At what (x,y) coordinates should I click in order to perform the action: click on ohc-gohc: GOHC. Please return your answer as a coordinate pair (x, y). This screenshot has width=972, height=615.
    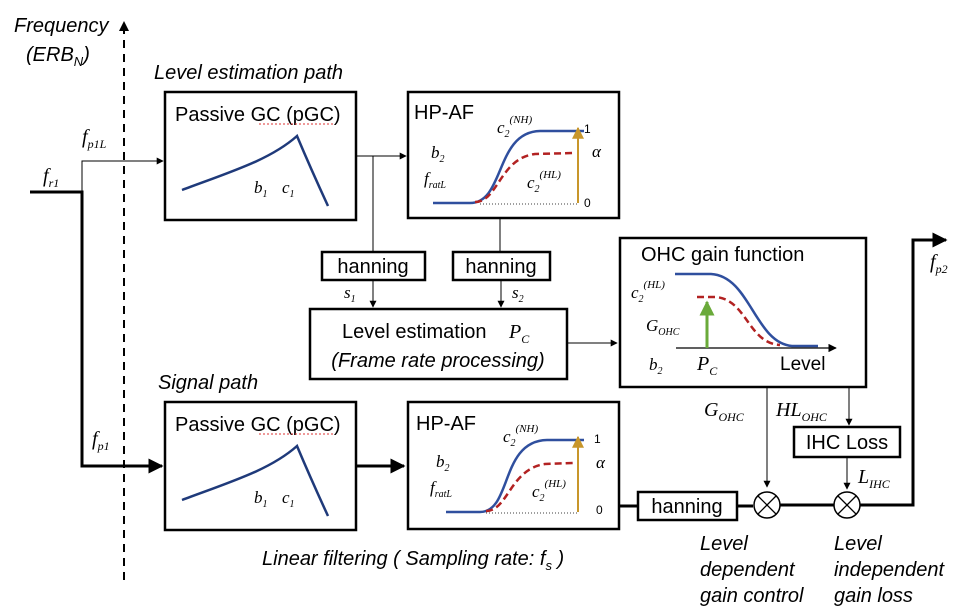
    Looking at the image, I should click on (663, 327).